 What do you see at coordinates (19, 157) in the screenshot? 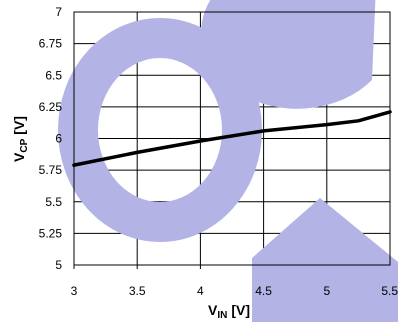
I see `y-axis-label-main: V` at bounding box center [19, 157].